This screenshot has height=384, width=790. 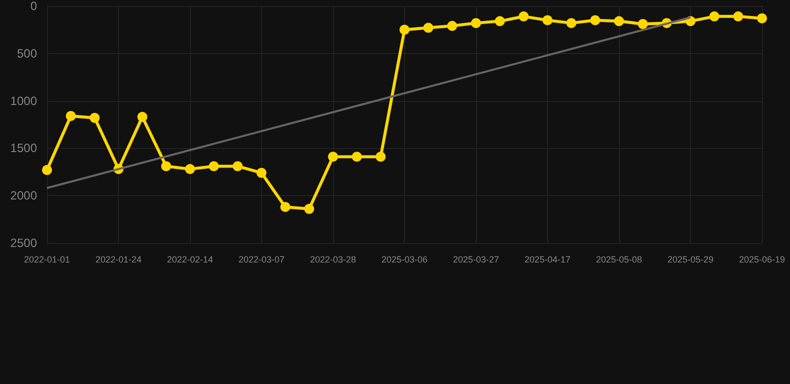 What do you see at coordinates (27, 53) in the screenshot?
I see `y-tick-label: 500` at bounding box center [27, 53].